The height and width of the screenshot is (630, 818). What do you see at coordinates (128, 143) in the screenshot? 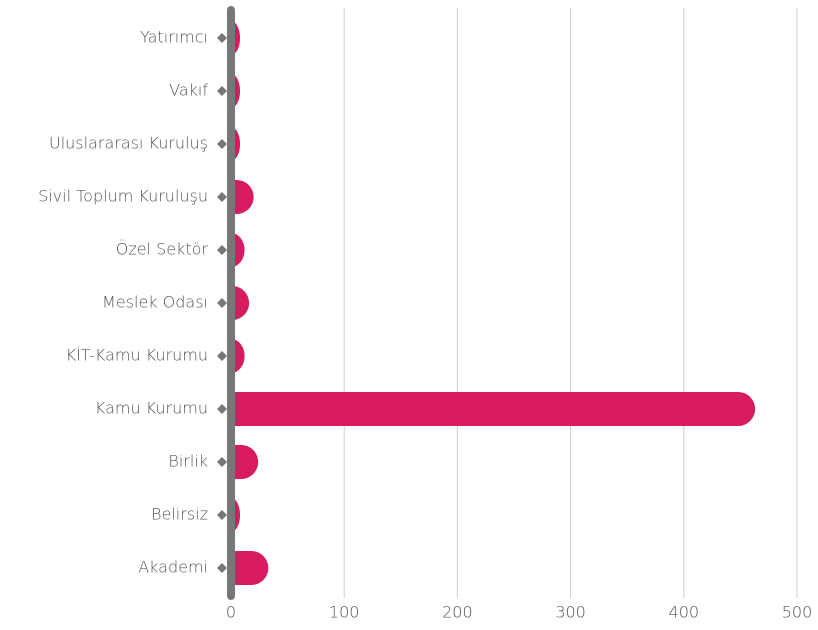
I see `y-tick-label: Uluslararası Kuruluş` at bounding box center [128, 143].